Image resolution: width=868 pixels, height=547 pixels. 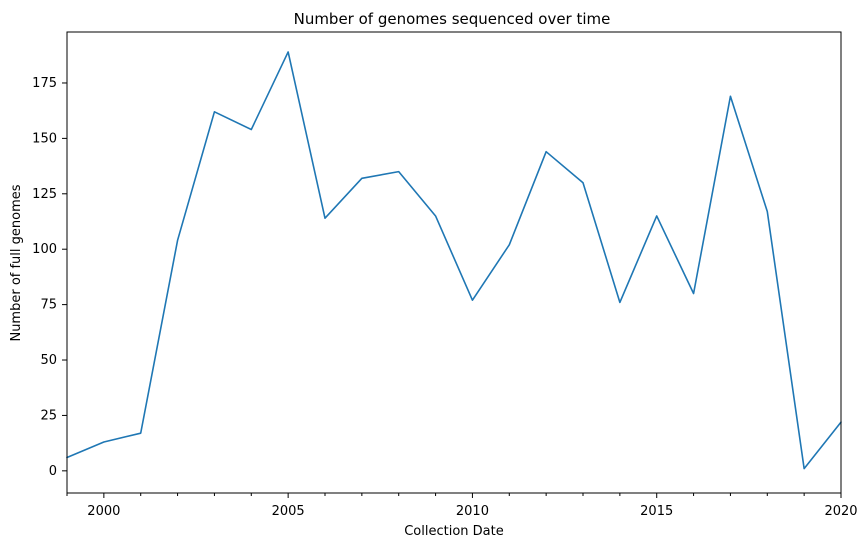 What do you see at coordinates (288, 511) in the screenshot?
I see `x-tick-label-2005: 2005` at bounding box center [288, 511].